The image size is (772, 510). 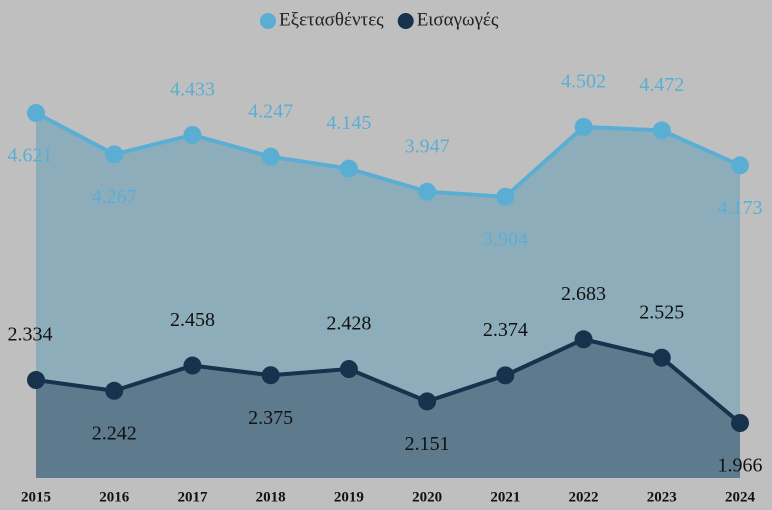 What do you see at coordinates (427, 146) in the screenshot?
I see `data-label: 3.947` at bounding box center [427, 146].